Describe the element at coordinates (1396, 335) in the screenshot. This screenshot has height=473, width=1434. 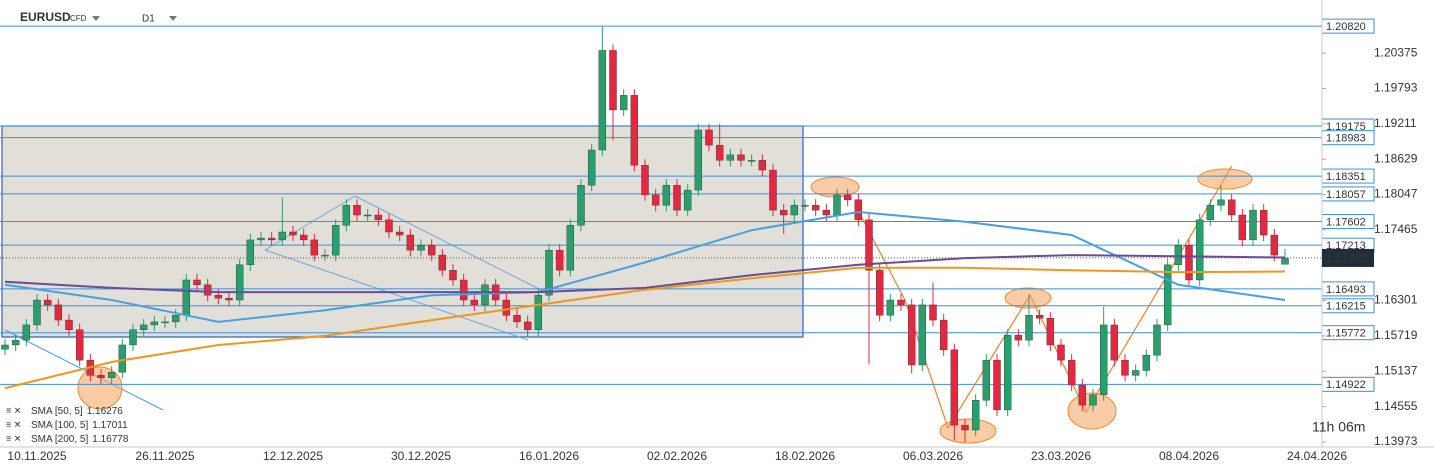
I see `y-tick-label: 1.15719` at that location.